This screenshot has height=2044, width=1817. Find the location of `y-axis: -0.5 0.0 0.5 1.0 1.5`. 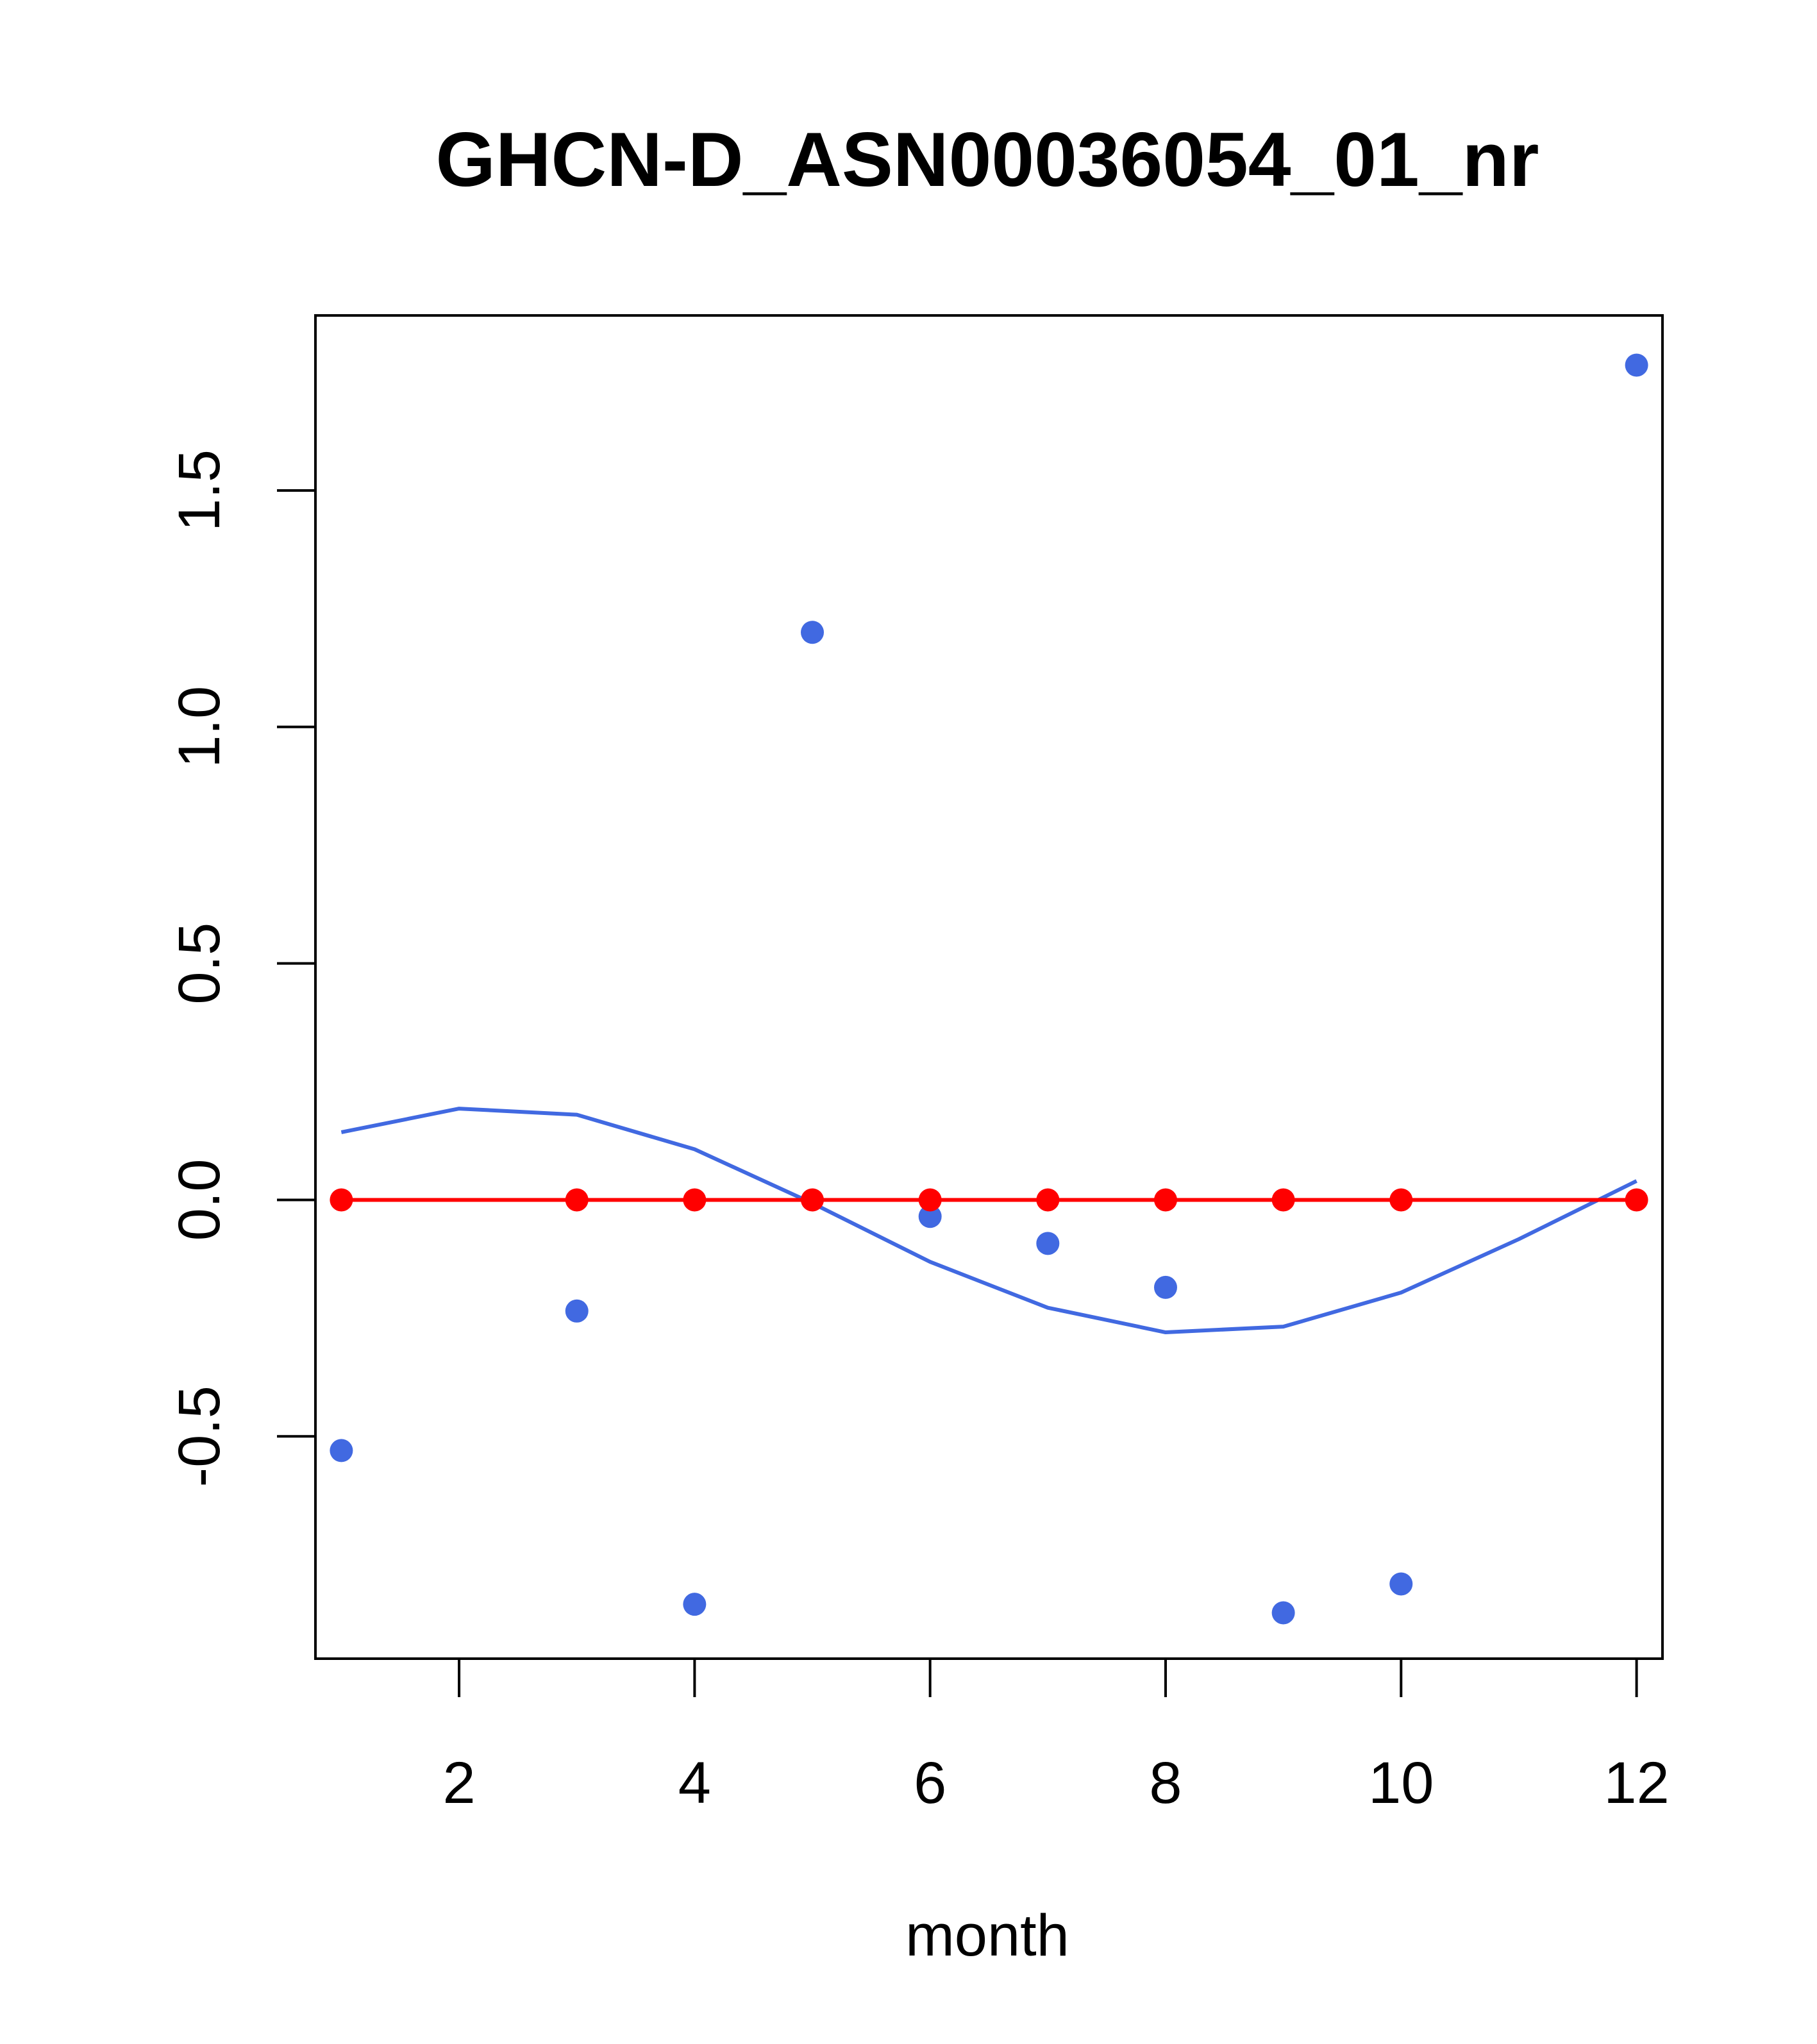

y-axis: -0.5 0.0 0.5 1.0 1.5 is located at coordinates (242, 968).